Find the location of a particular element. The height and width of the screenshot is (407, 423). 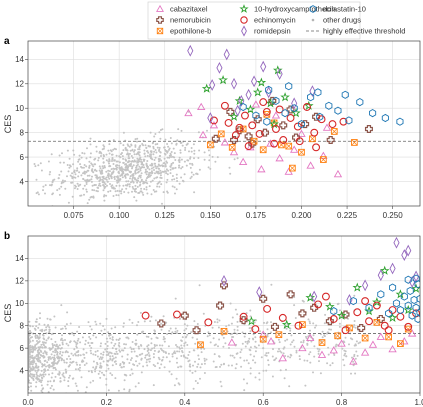

panel-b-series-nemorubicin is located at coordinates (271, 308).